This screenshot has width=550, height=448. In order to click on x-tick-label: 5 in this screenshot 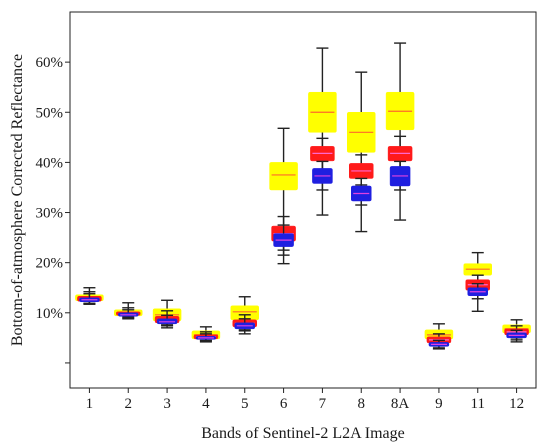, I will do `click(245, 404)`.